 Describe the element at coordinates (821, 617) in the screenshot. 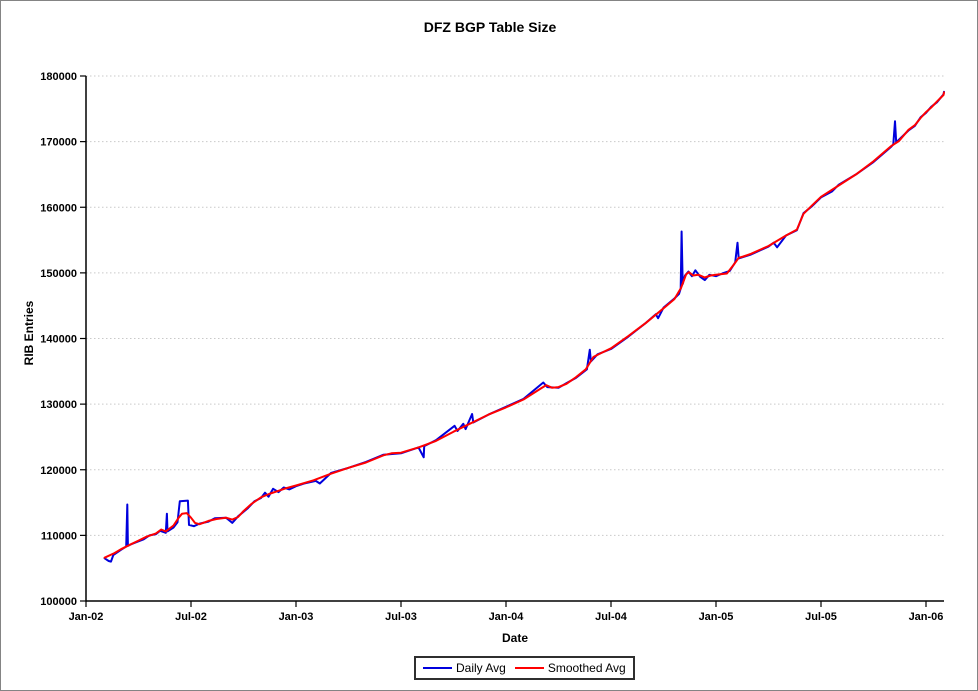

I see `x-tick-label: Jul-05` at that location.